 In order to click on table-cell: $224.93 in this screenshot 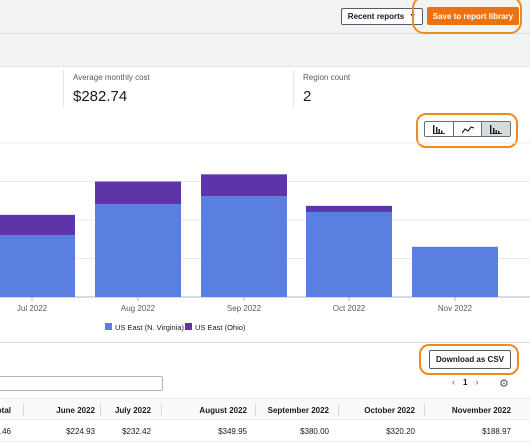, I will do `click(80, 431)`.